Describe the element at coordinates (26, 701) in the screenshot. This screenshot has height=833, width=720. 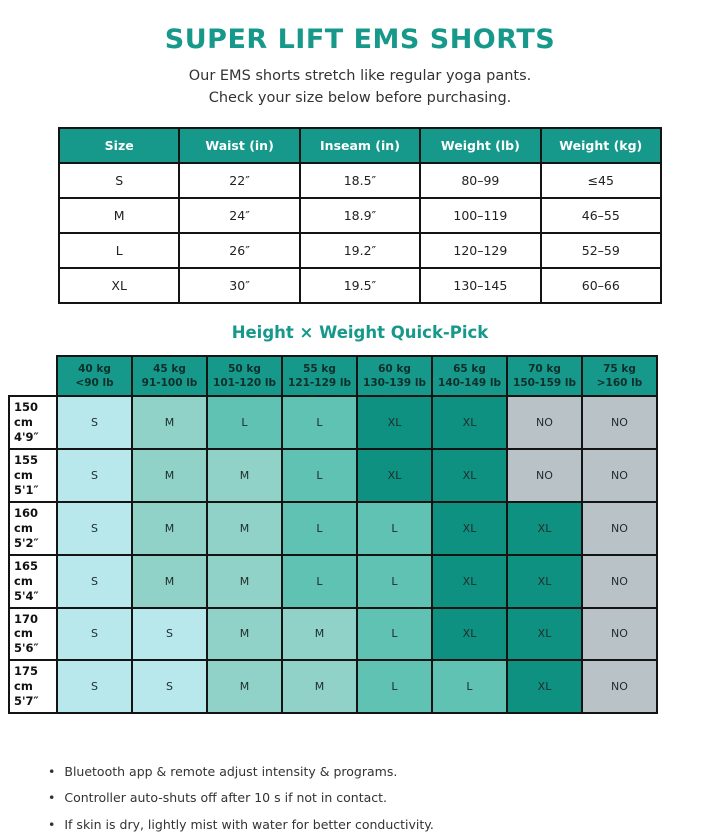
I see `height-ft-label: 5'7″` at that location.